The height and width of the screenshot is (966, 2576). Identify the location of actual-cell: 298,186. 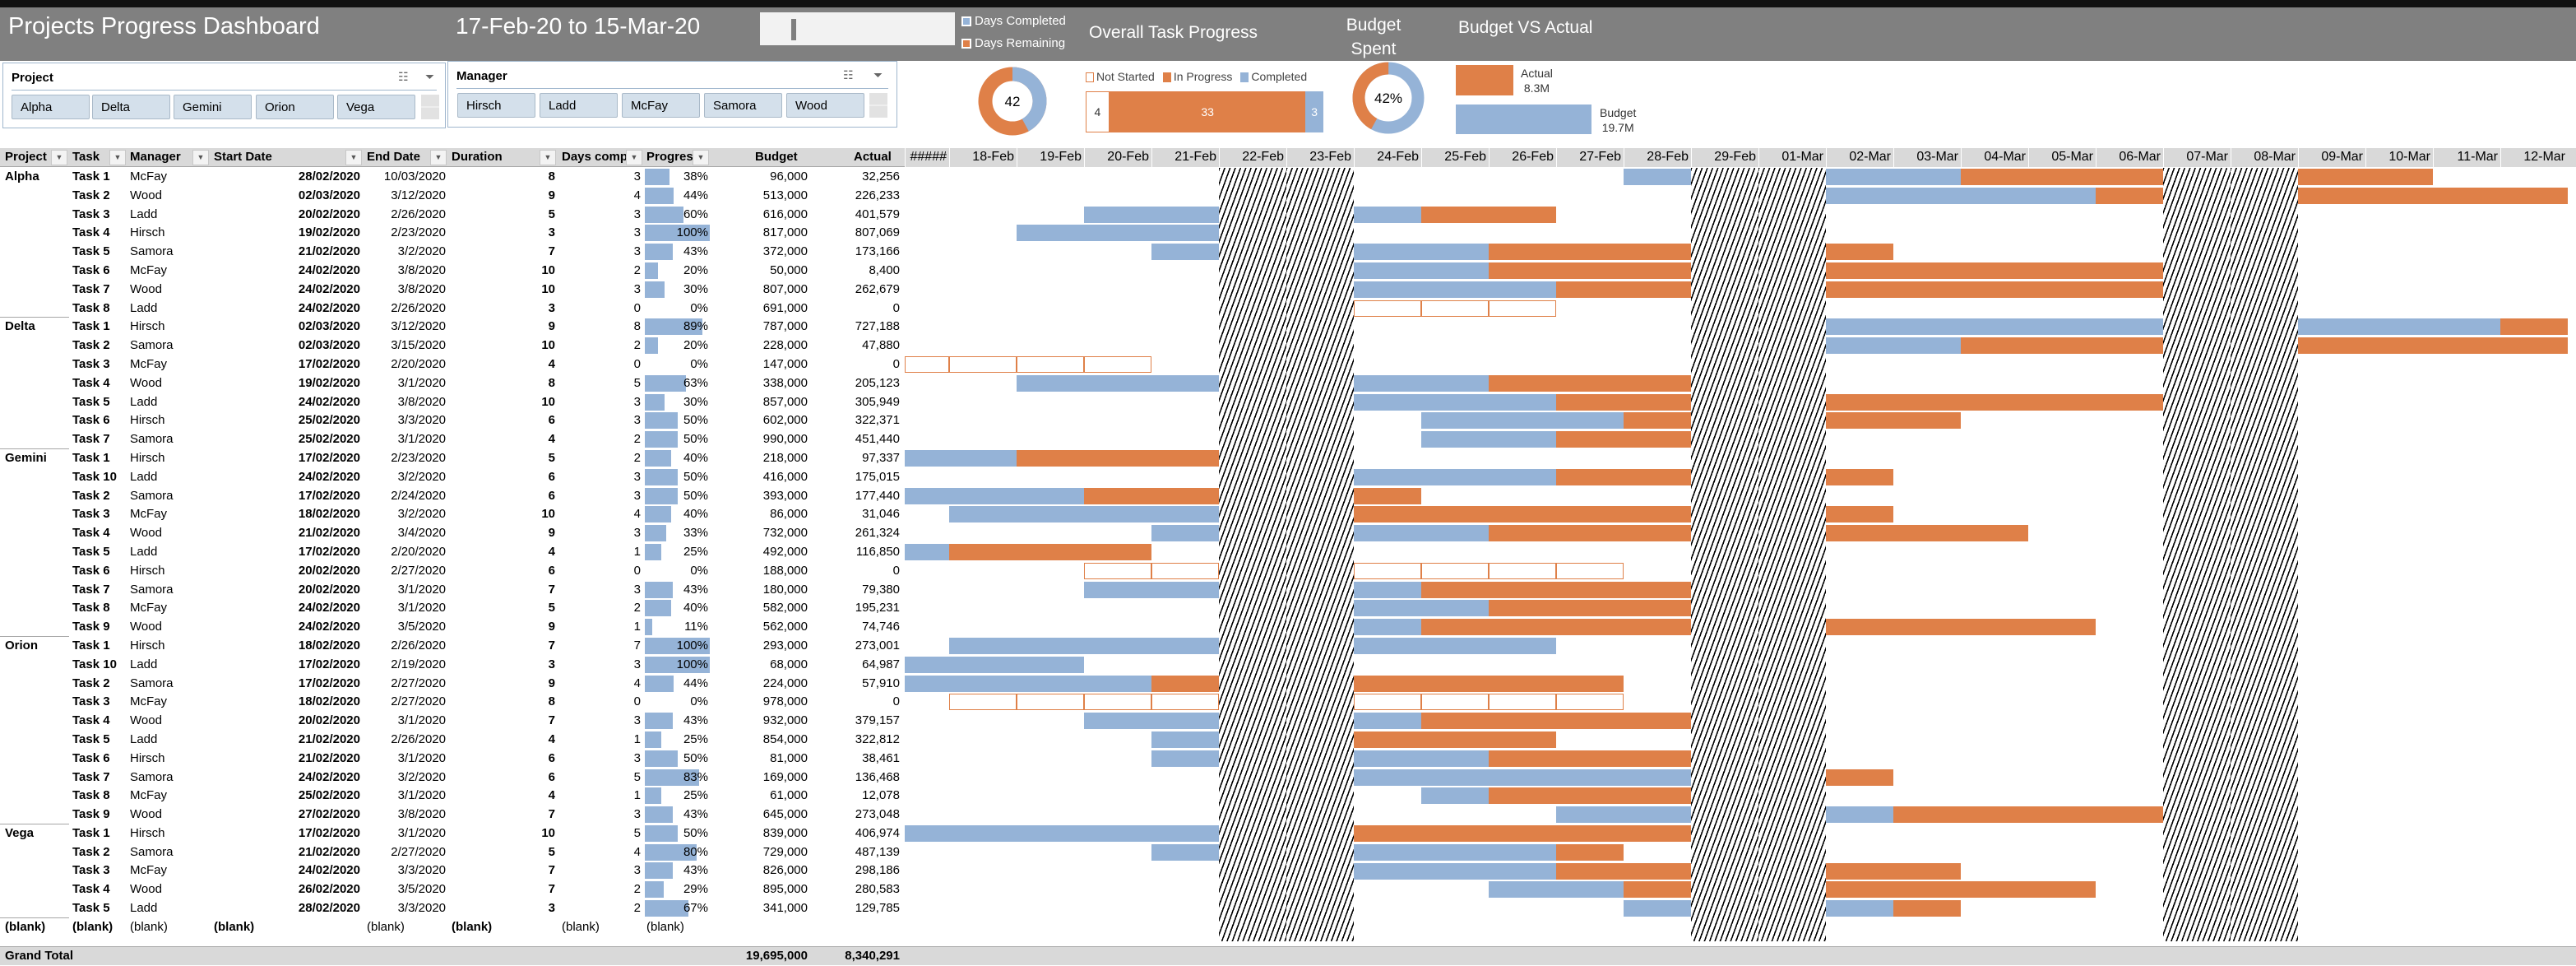
(877, 870).